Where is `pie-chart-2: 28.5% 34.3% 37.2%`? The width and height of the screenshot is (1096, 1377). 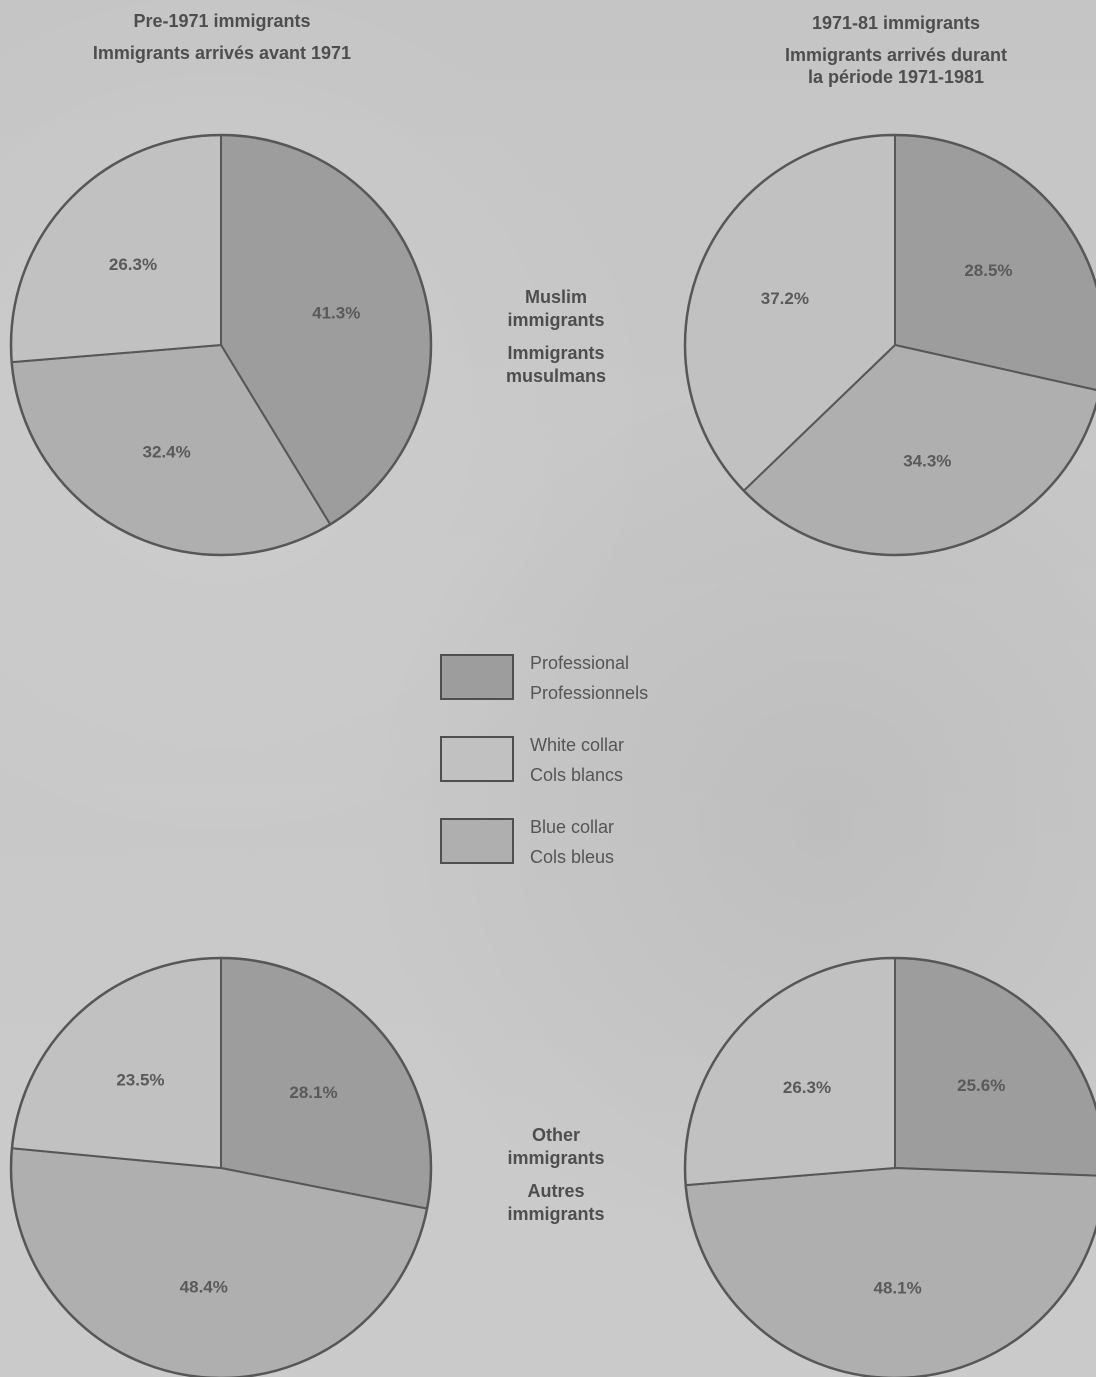
pie-chart-2: 28.5% 34.3% 37.2% is located at coordinates (889, 345).